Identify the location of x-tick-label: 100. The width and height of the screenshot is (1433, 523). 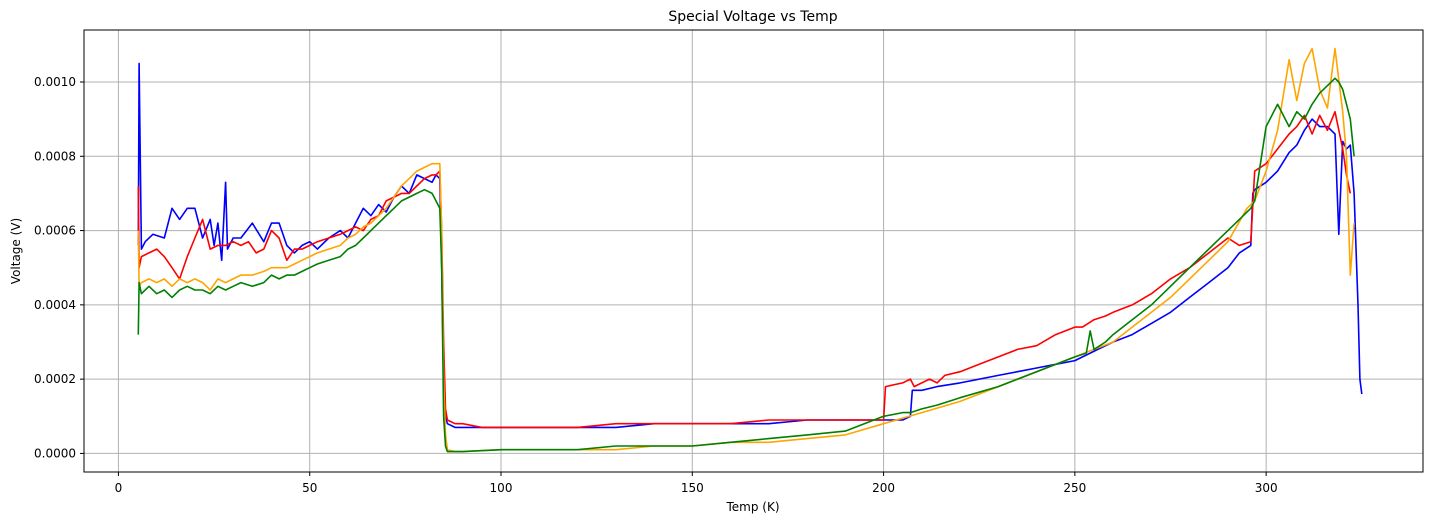
(501, 488).